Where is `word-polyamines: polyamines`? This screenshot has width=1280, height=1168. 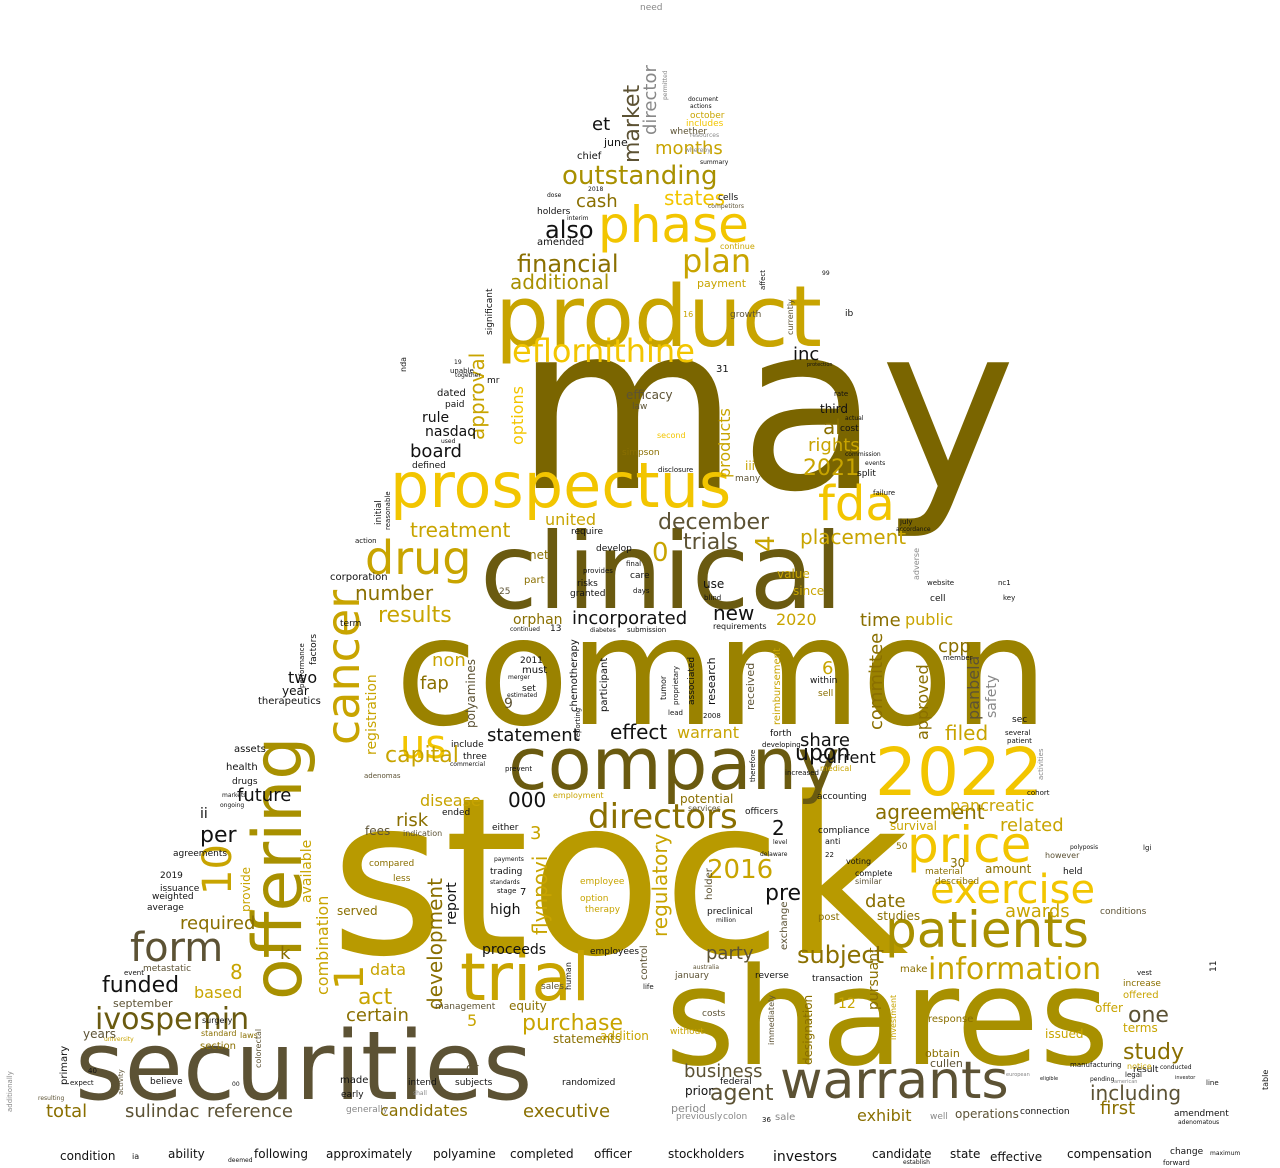
word-polyamines: polyamines is located at coordinates (471, 693).